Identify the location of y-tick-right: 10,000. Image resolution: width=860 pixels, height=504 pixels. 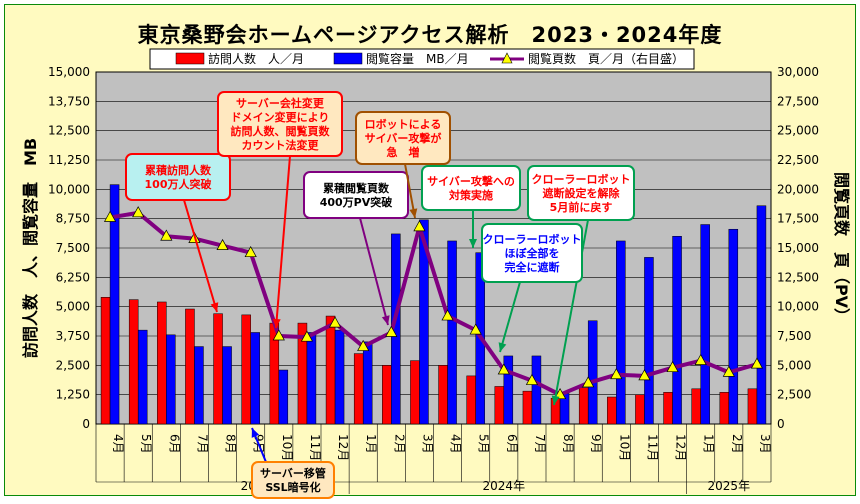
(798, 307).